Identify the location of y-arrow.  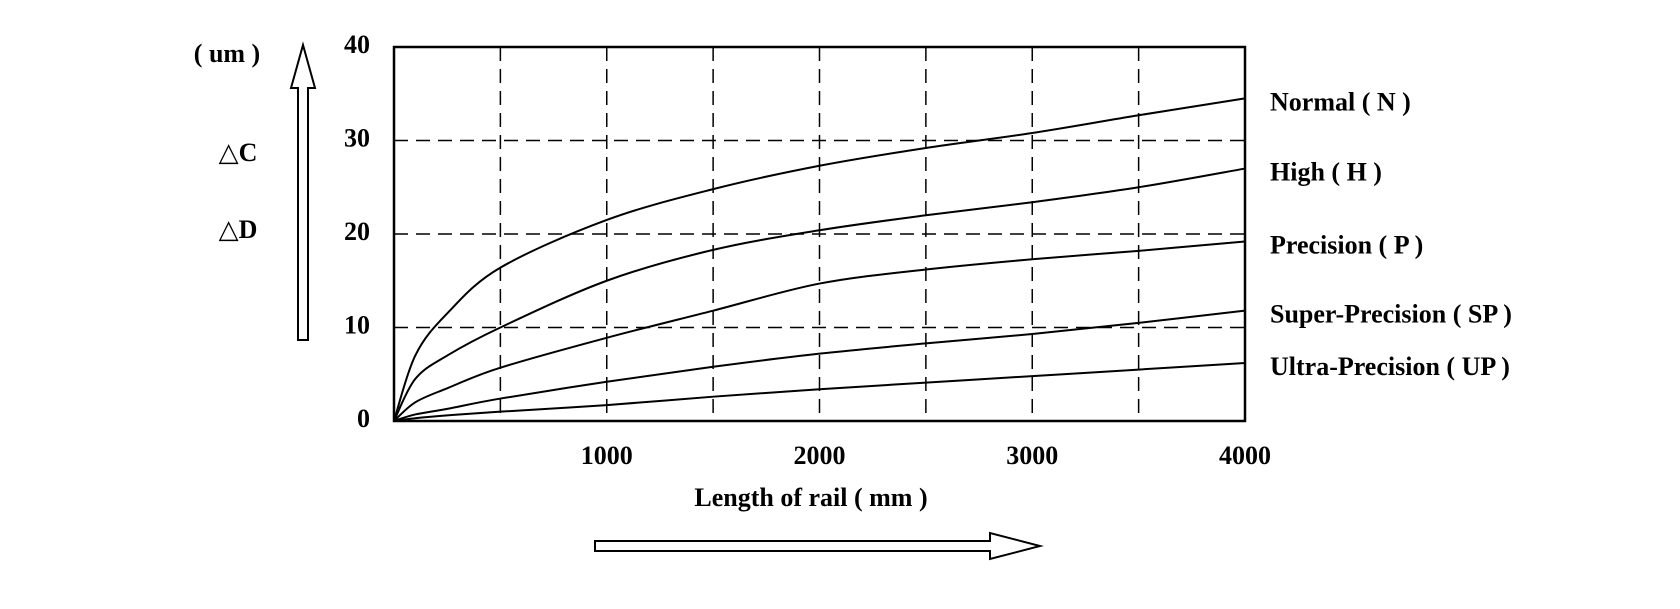
(303, 191).